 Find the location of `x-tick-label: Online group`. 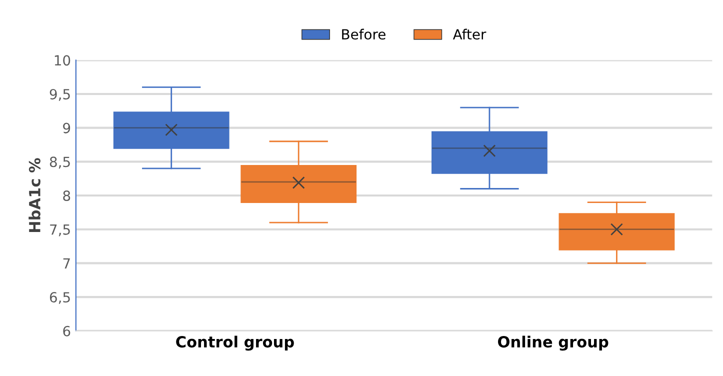

x-tick-label: Online group is located at coordinates (553, 343).